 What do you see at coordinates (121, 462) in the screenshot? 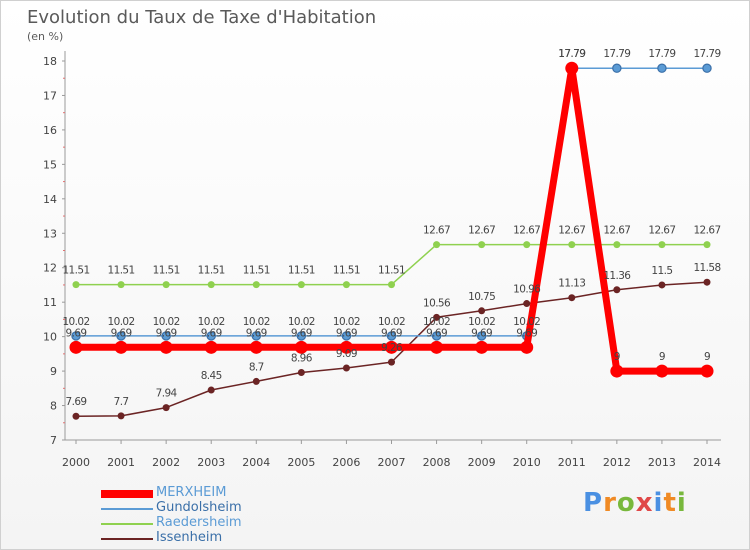
I see `x-tick-label: 2001` at bounding box center [121, 462].